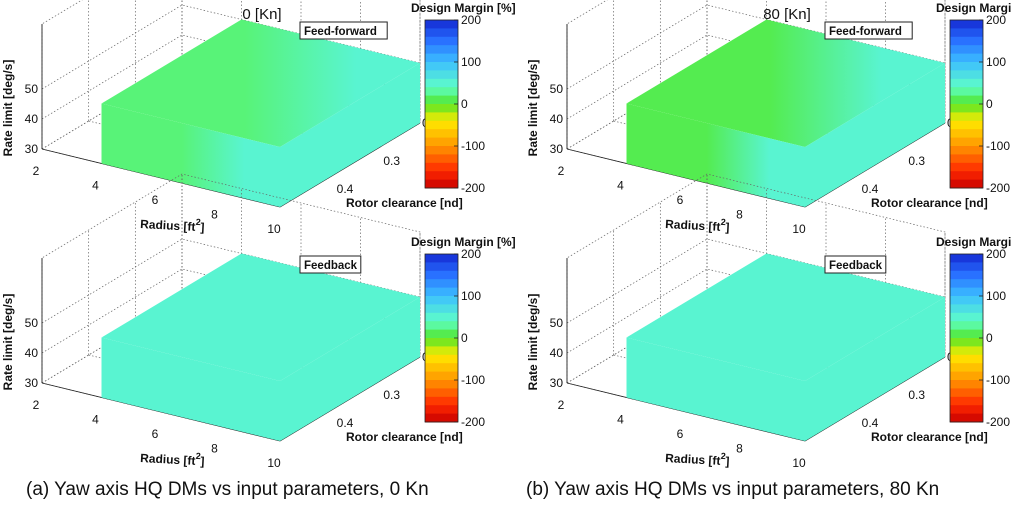 The image size is (1011, 508). What do you see at coordinates (787, 14) in the screenshot?
I see `panel-title: 80 [Kn]` at bounding box center [787, 14].